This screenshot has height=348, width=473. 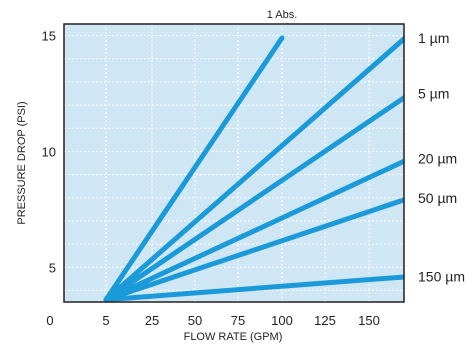 What do you see at coordinates (433, 94) in the screenshot?
I see `series-label: 5 µm` at bounding box center [433, 94].